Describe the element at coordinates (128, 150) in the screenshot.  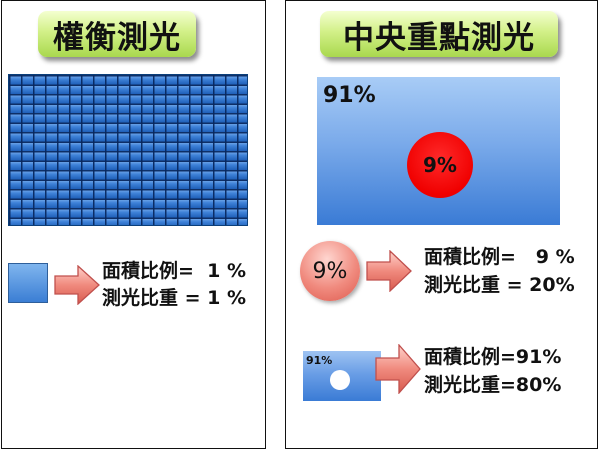
I see `metering-grid` at that location.